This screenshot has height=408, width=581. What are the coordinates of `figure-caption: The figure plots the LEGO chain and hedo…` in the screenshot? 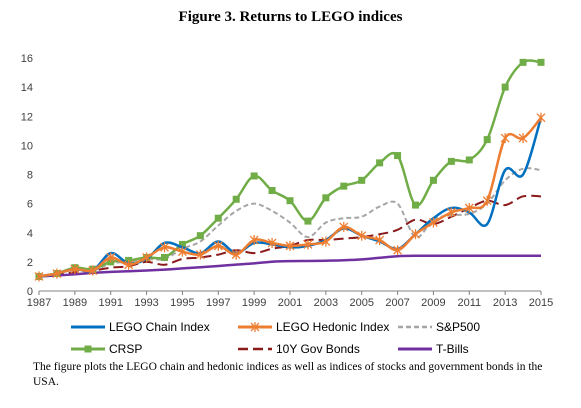 It's located at (288, 374).